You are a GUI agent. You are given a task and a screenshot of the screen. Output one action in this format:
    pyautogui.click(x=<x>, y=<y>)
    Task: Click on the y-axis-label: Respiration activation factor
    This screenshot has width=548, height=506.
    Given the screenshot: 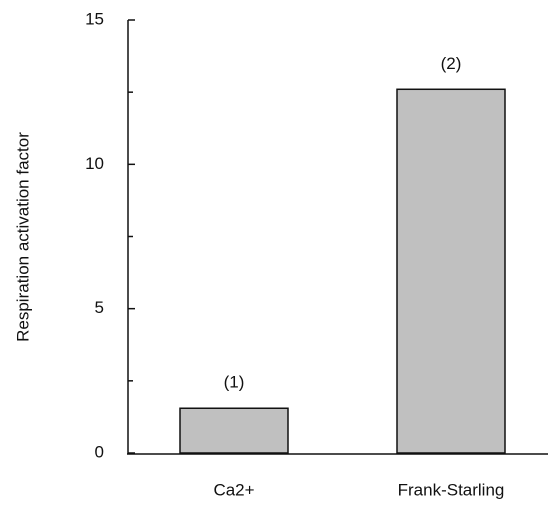 What is the action you would take?
    pyautogui.click(x=22, y=237)
    